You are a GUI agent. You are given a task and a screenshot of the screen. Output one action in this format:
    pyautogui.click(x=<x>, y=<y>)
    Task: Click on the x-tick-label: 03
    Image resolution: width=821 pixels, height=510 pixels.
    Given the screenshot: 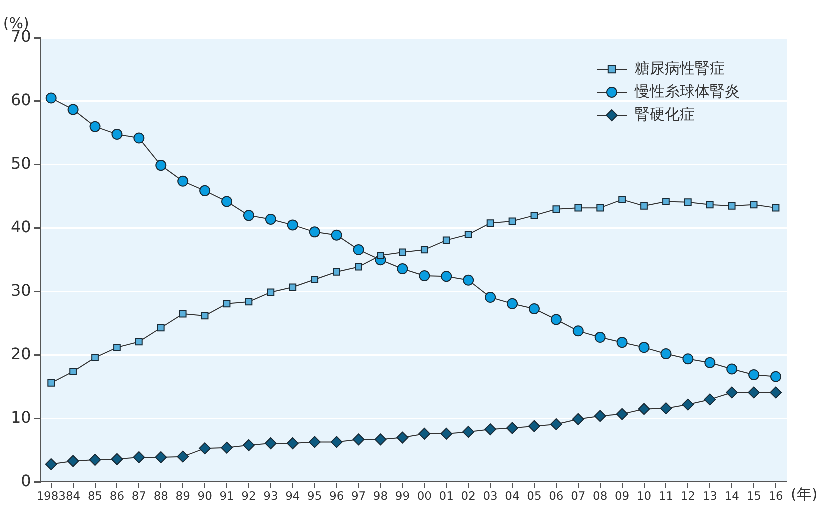 What is the action you would take?
    pyautogui.click(x=490, y=496)
    